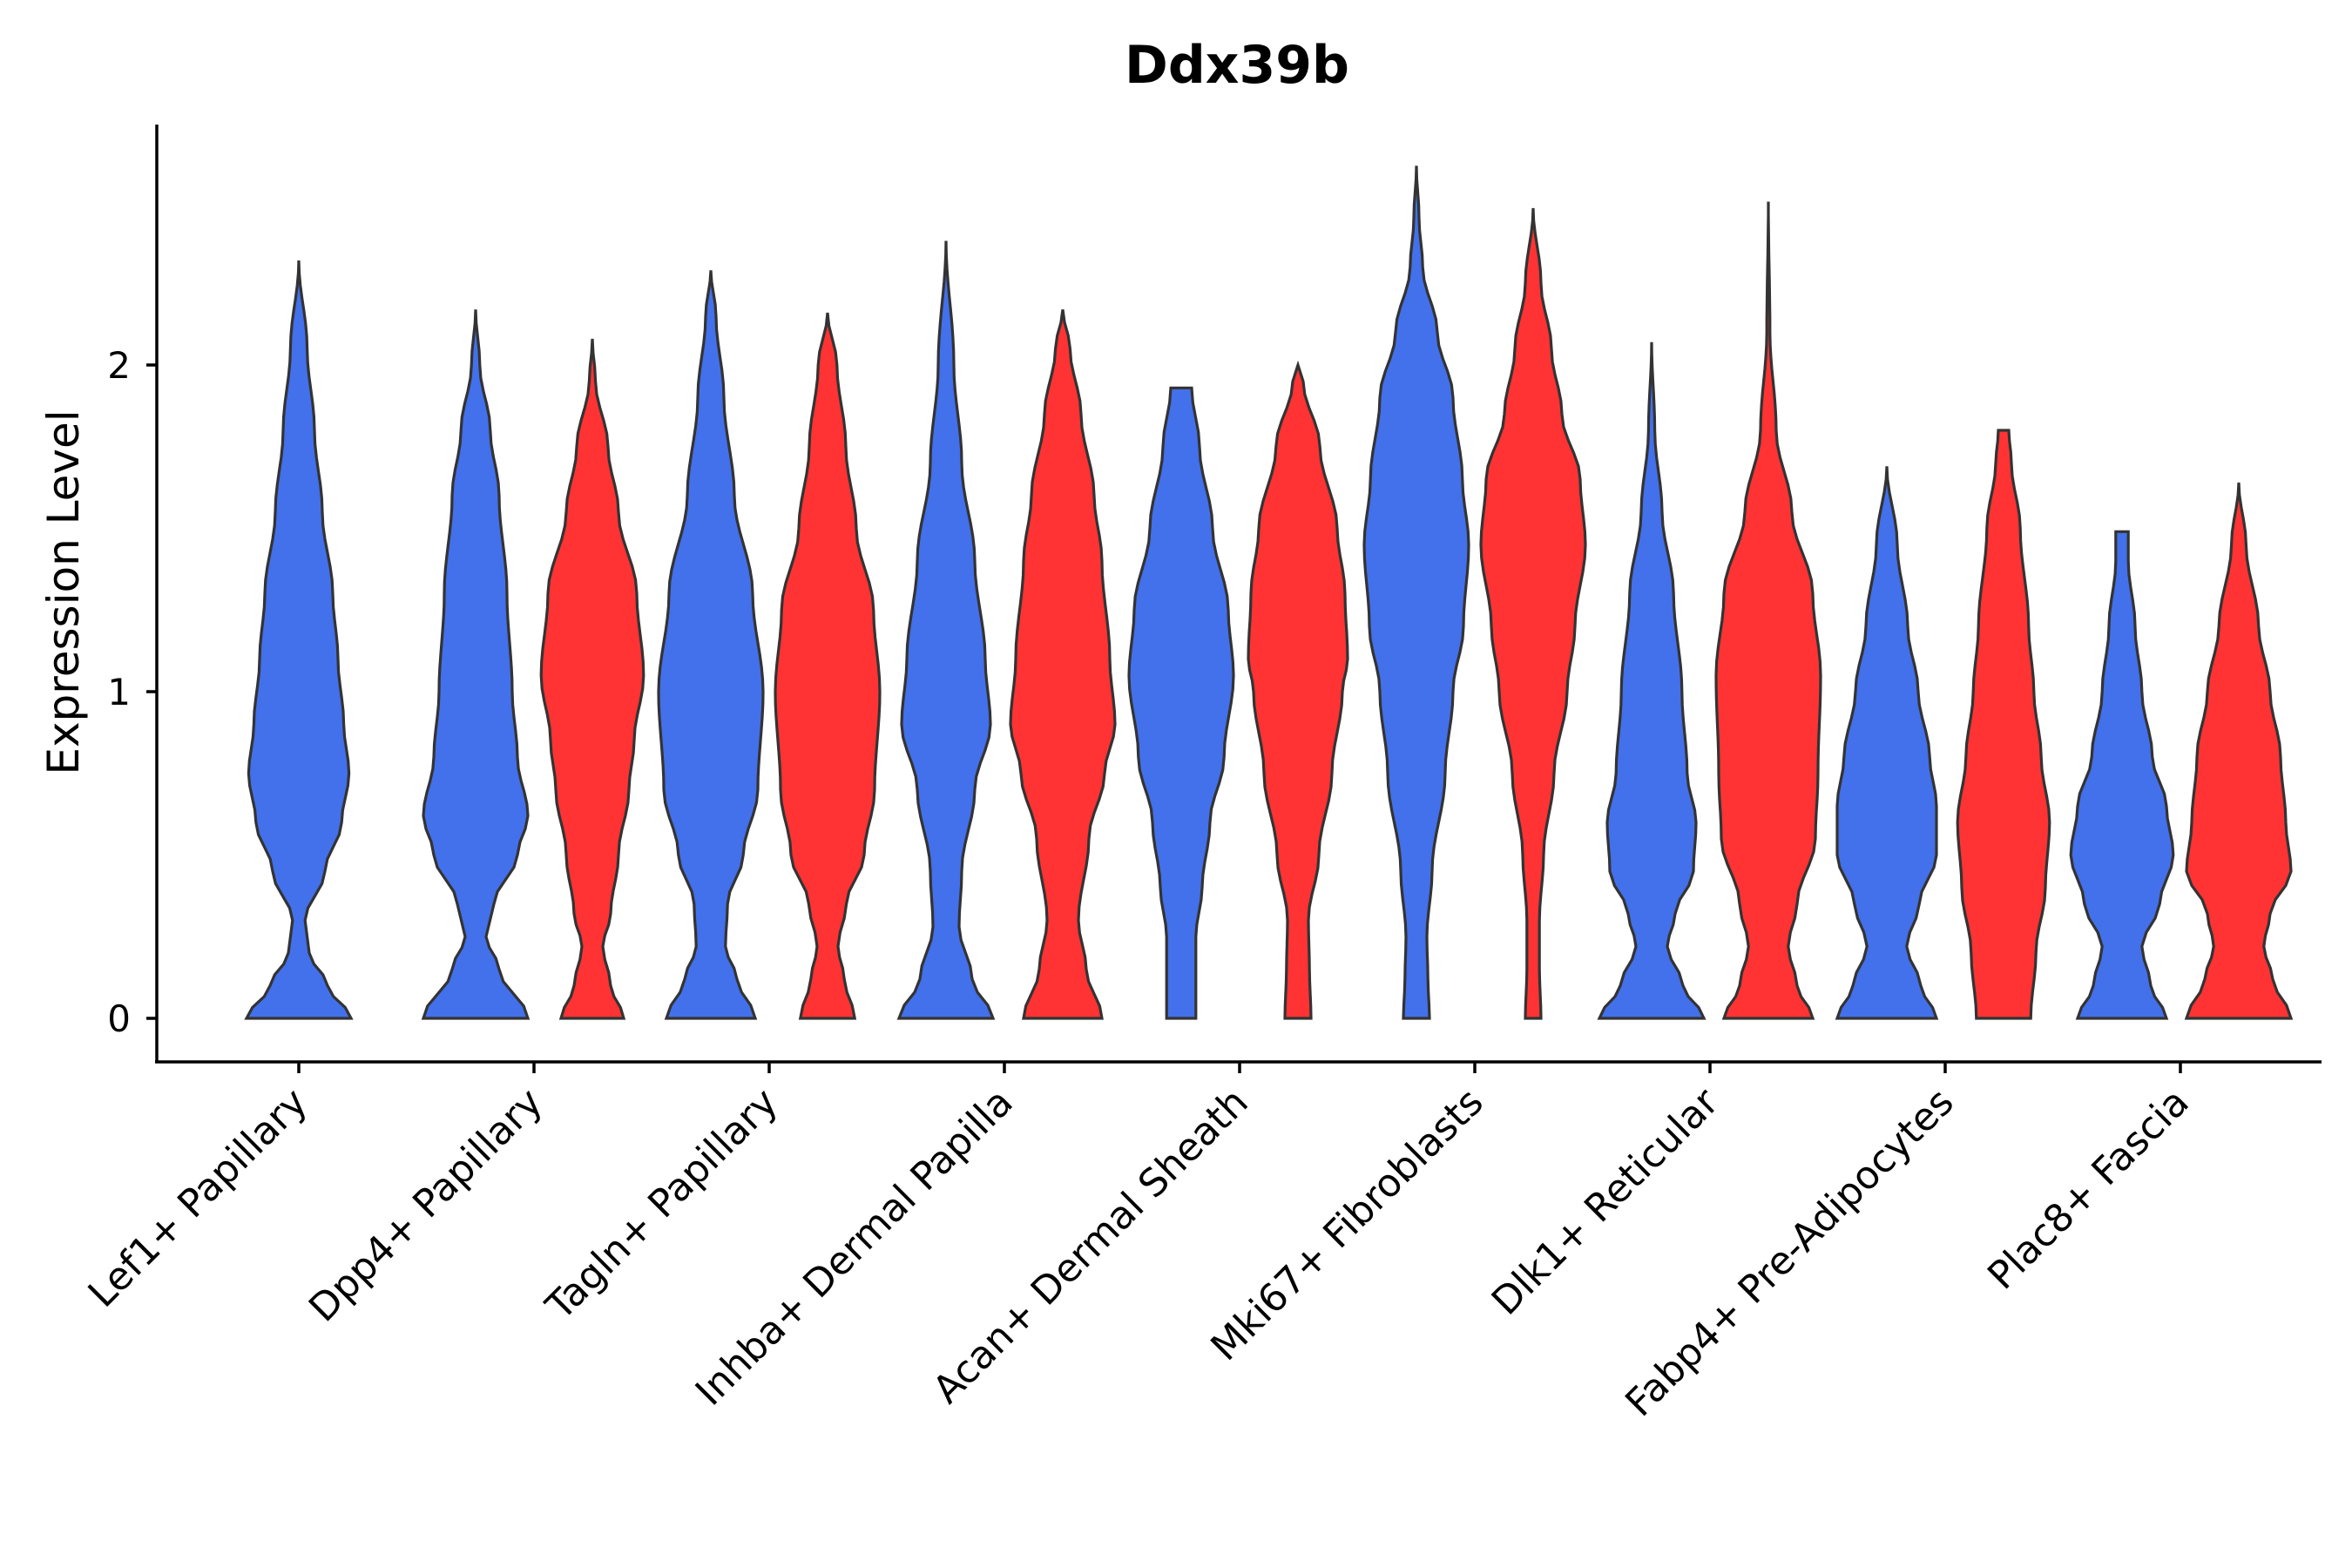 The width and height of the screenshot is (2352, 1568). Describe the element at coordinates (64, 591) in the screenshot. I see `y-axis-label: Expression Level` at that location.